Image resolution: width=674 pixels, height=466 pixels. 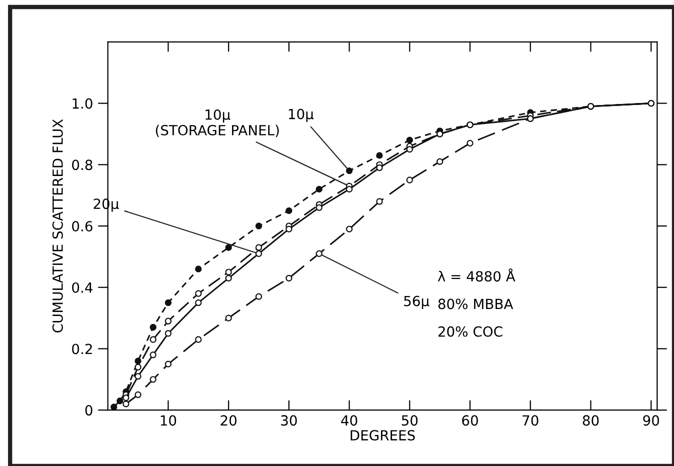 I want to click on y-tick-label: 0.6, so click(x=82, y=226).